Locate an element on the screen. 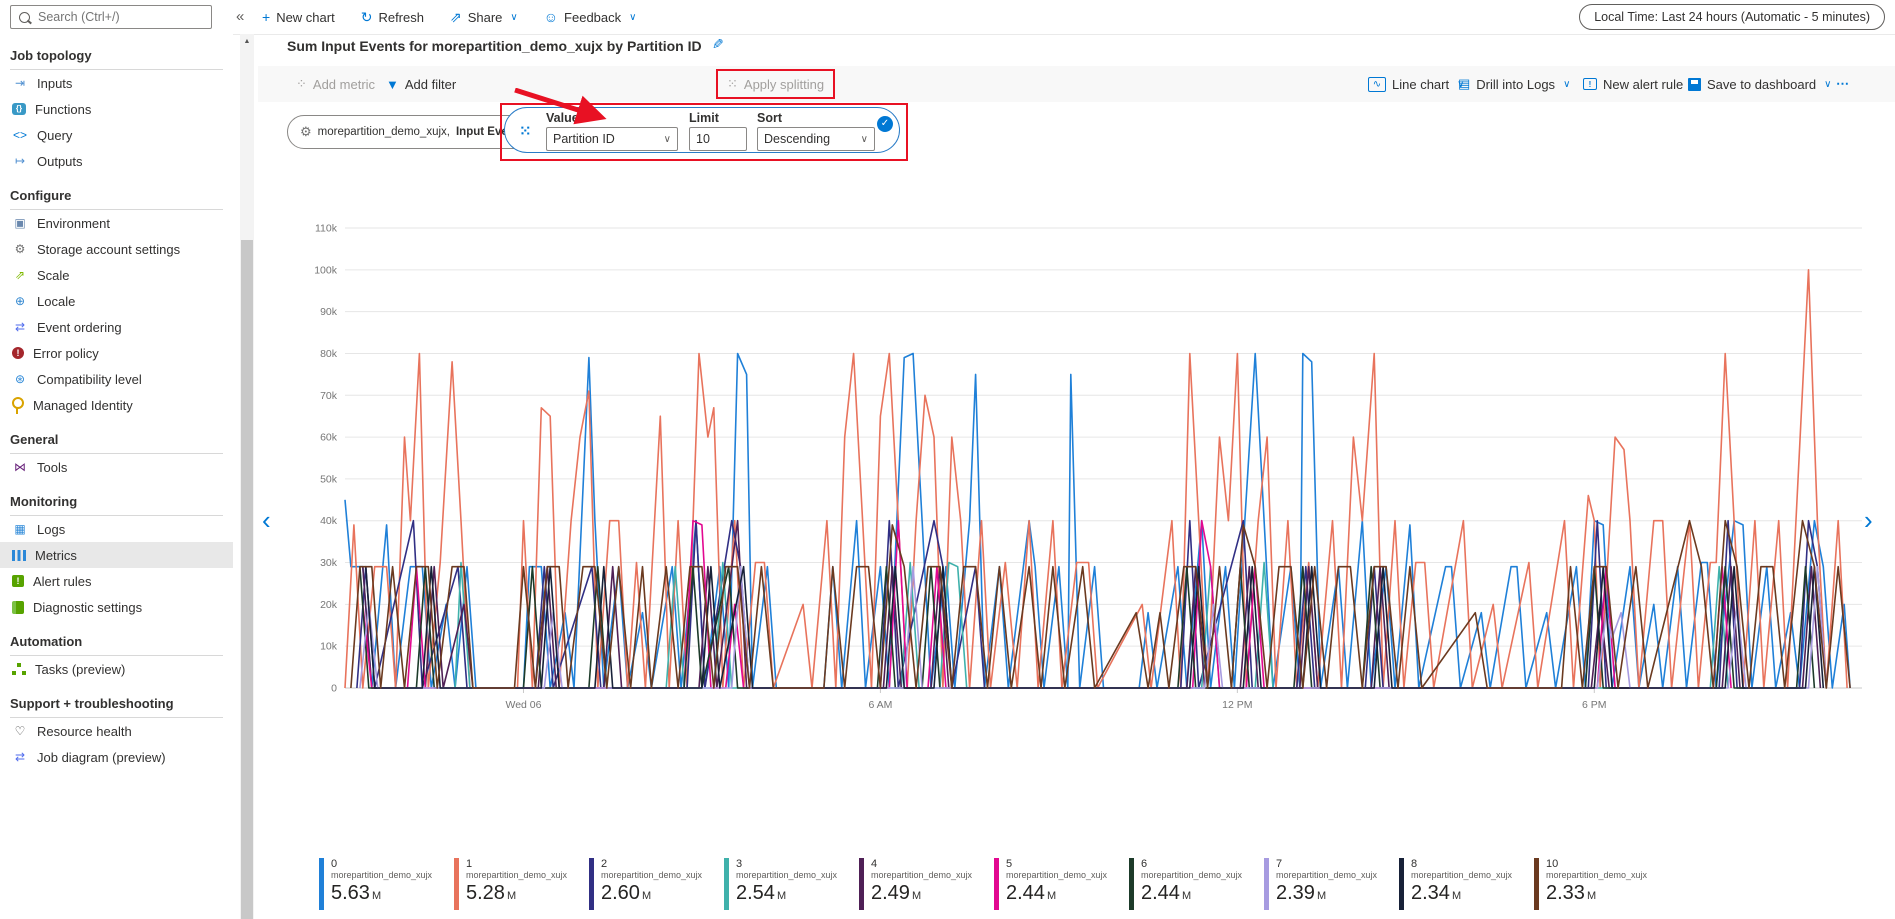 The image size is (1895, 919). sidebar-item-alert-rules: ! Alert rules is located at coordinates (116, 581).